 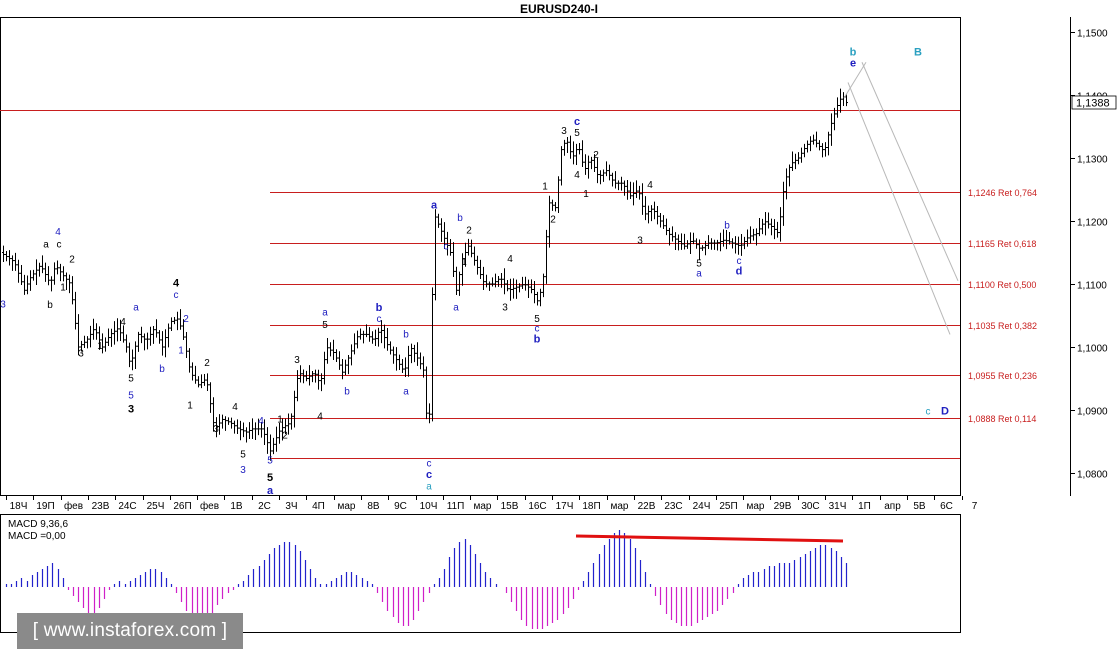 What do you see at coordinates (400, 506) in the screenshot?
I see `x-tick-label: 9С` at bounding box center [400, 506].